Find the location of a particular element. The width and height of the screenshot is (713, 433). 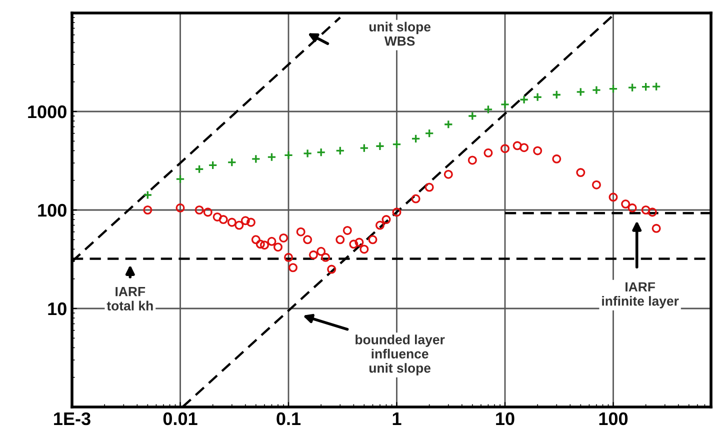

x-tick-label: 10 is located at coordinates (505, 419).